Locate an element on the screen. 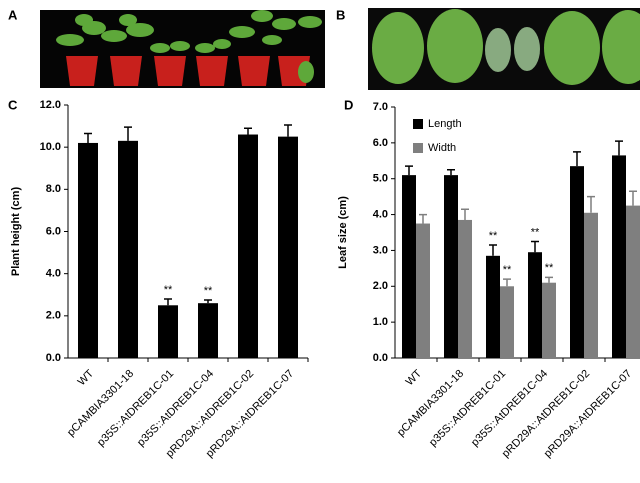 Image resolution: width=640 pixels, height=483 pixels. y-tick-label: 5.0 is located at coordinates (380, 179).